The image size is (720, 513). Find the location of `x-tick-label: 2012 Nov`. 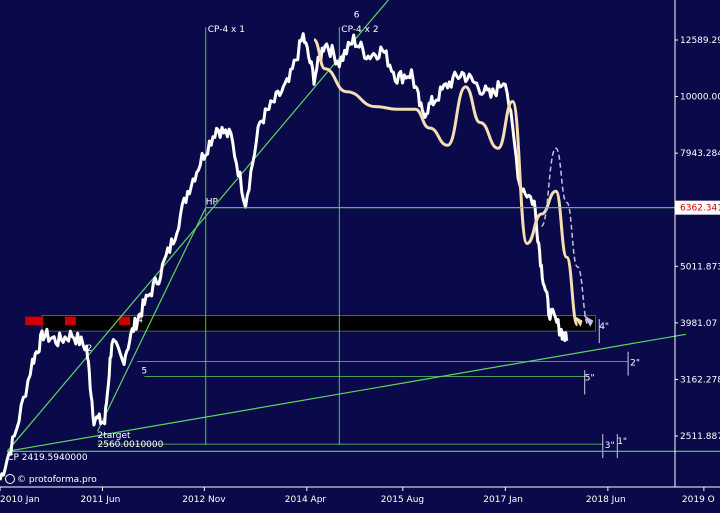

x-tick-label: 2012 Nov is located at coordinates (204, 500).